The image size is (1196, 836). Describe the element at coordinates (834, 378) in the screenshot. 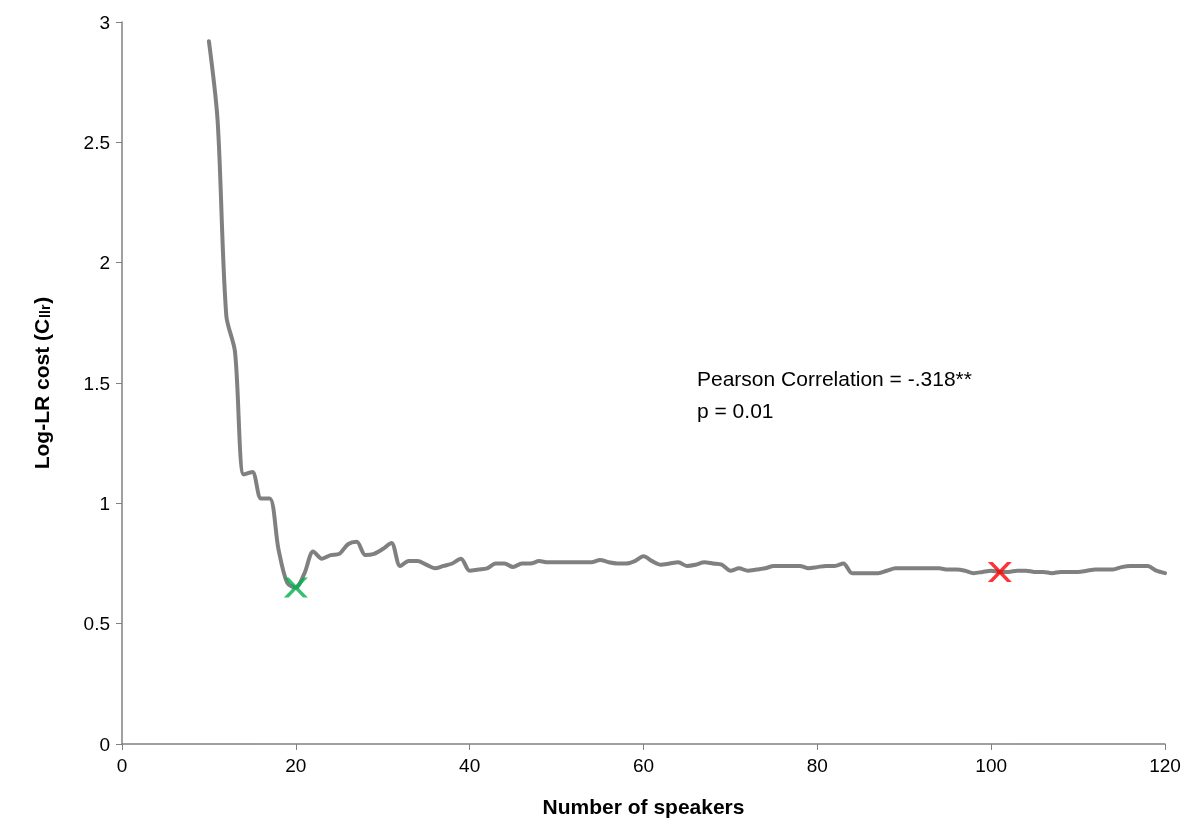

I see `annotation: Pearson Correlation = -.318**` at that location.